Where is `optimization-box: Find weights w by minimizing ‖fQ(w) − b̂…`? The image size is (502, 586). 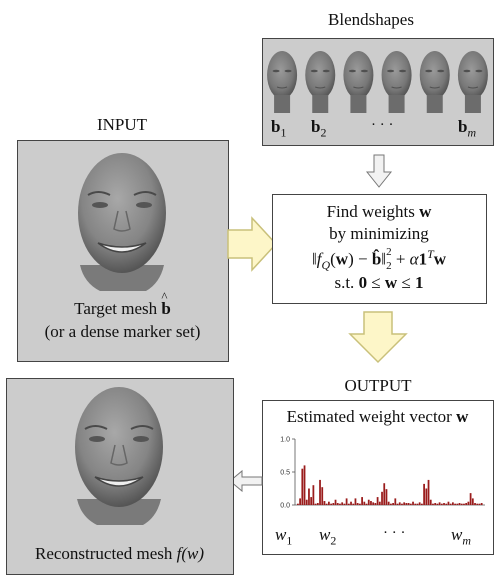 optimization-box: Find weights w by minimizing ‖fQ(w) − b̂… is located at coordinates (379, 249).